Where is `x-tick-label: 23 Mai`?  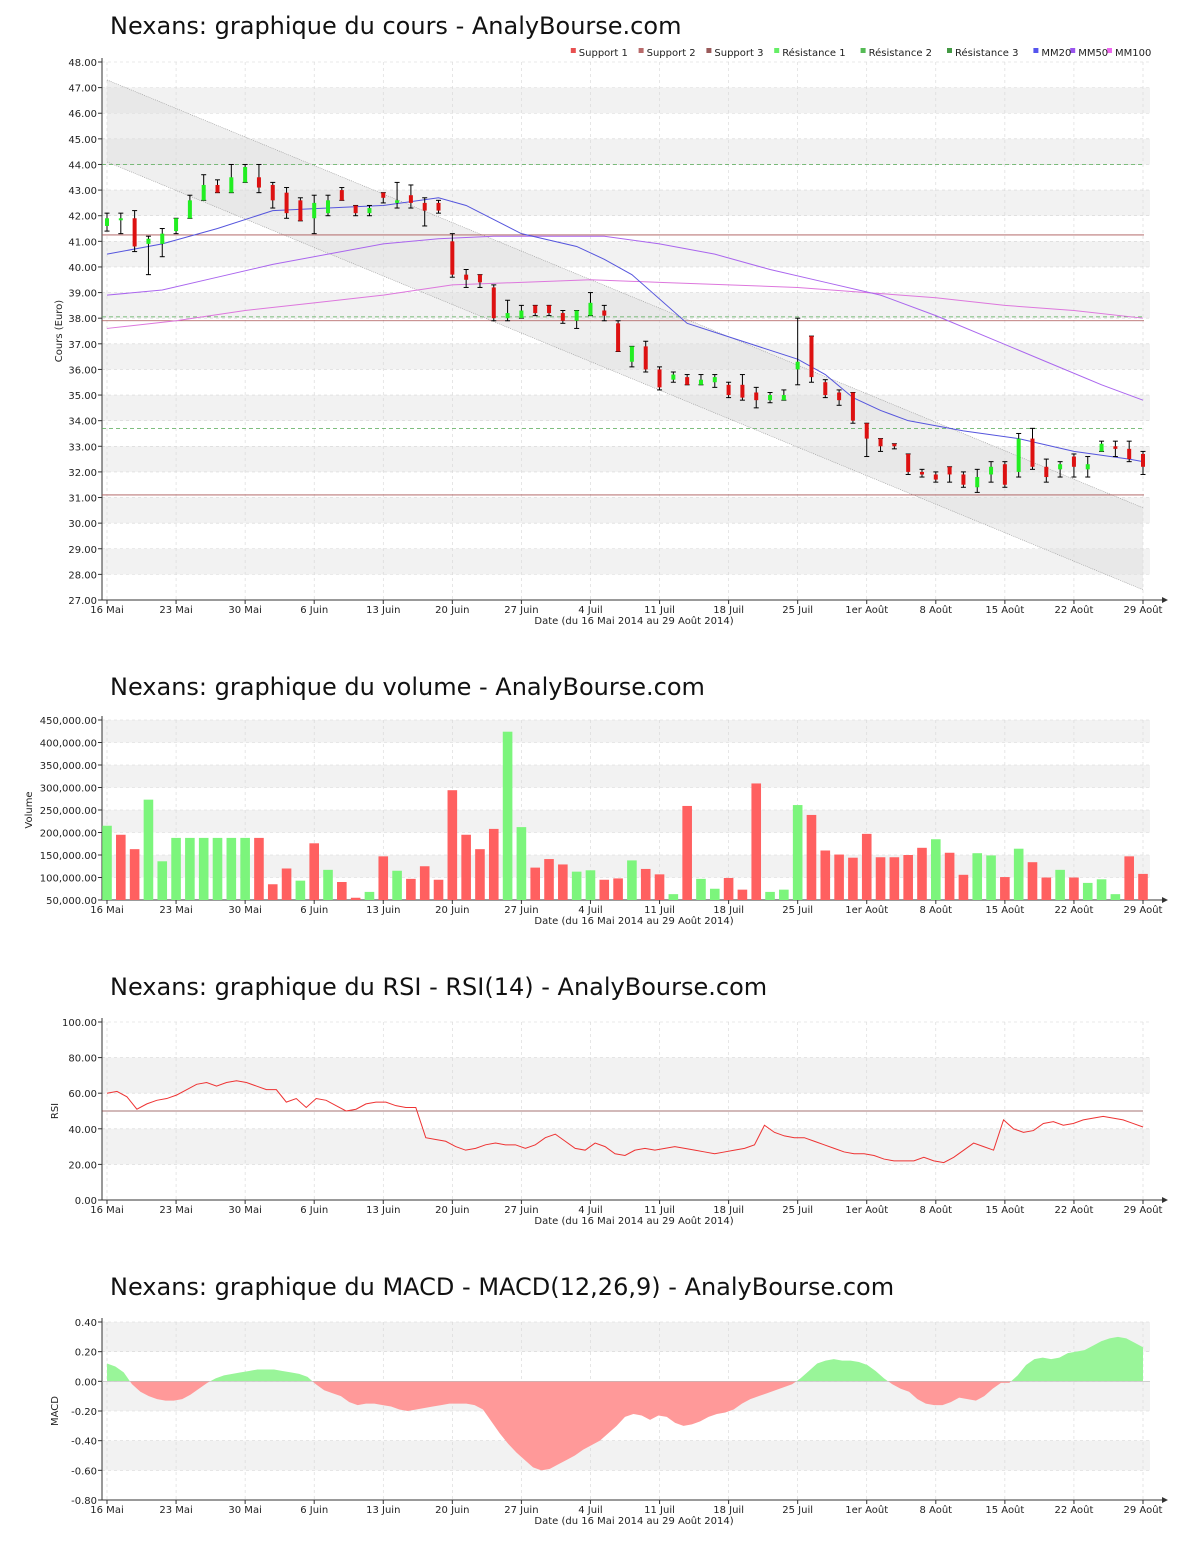
x-tick-label: 23 Mai is located at coordinates (175, 1210).